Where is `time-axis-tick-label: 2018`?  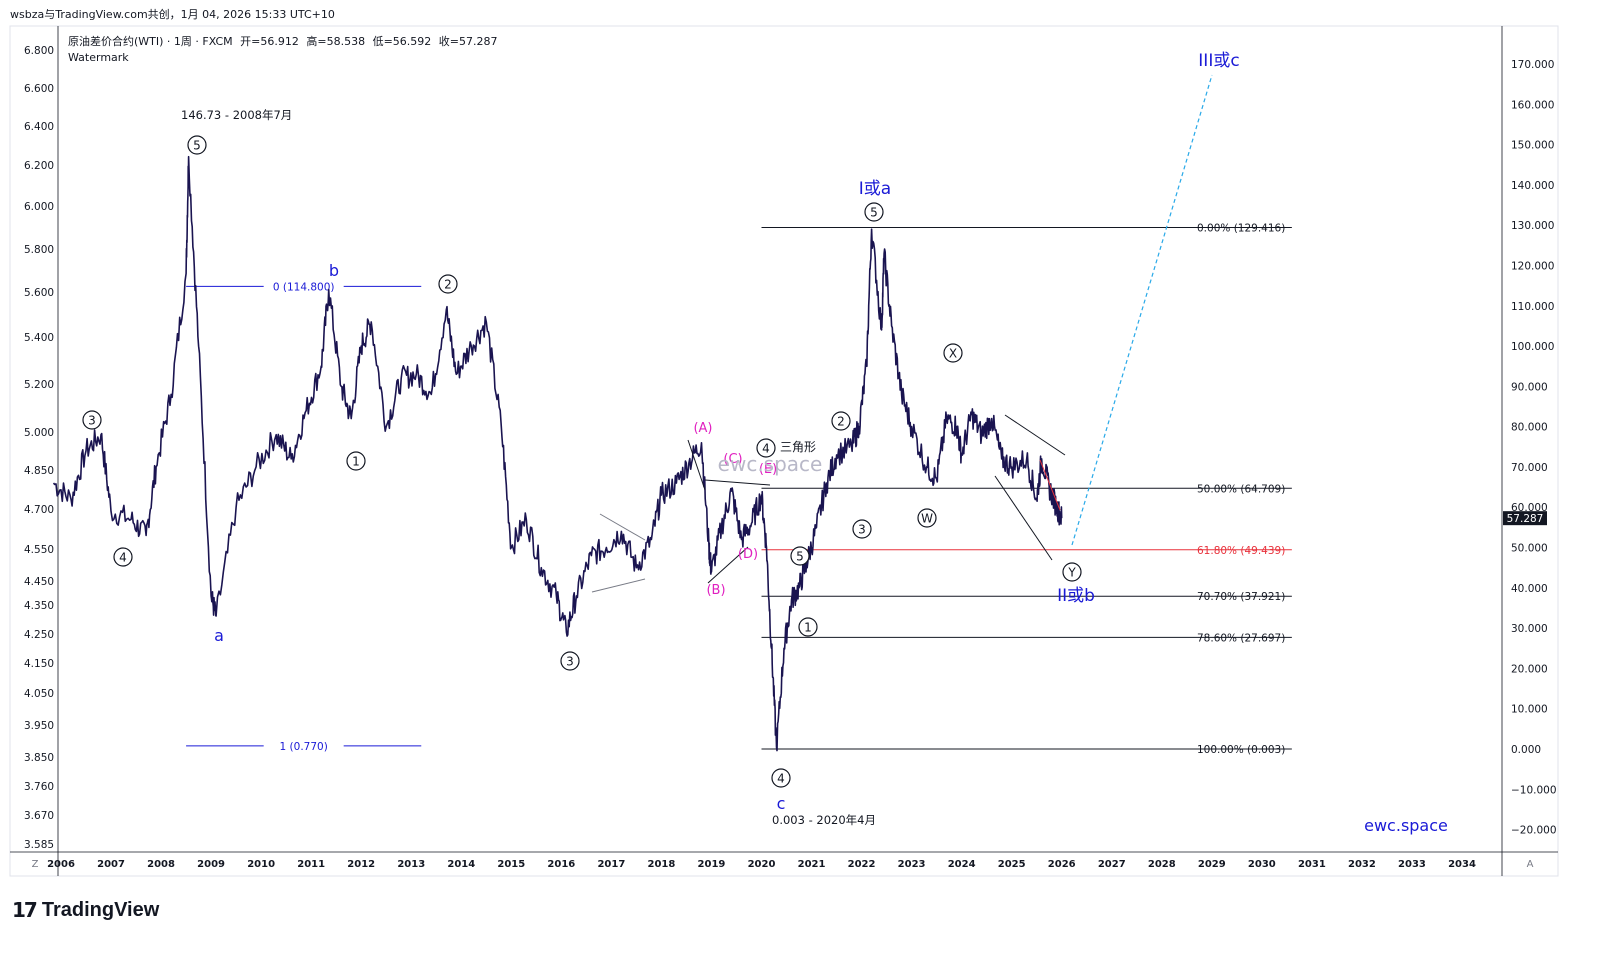
time-axis-tick-label: 2018 is located at coordinates (662, 864).